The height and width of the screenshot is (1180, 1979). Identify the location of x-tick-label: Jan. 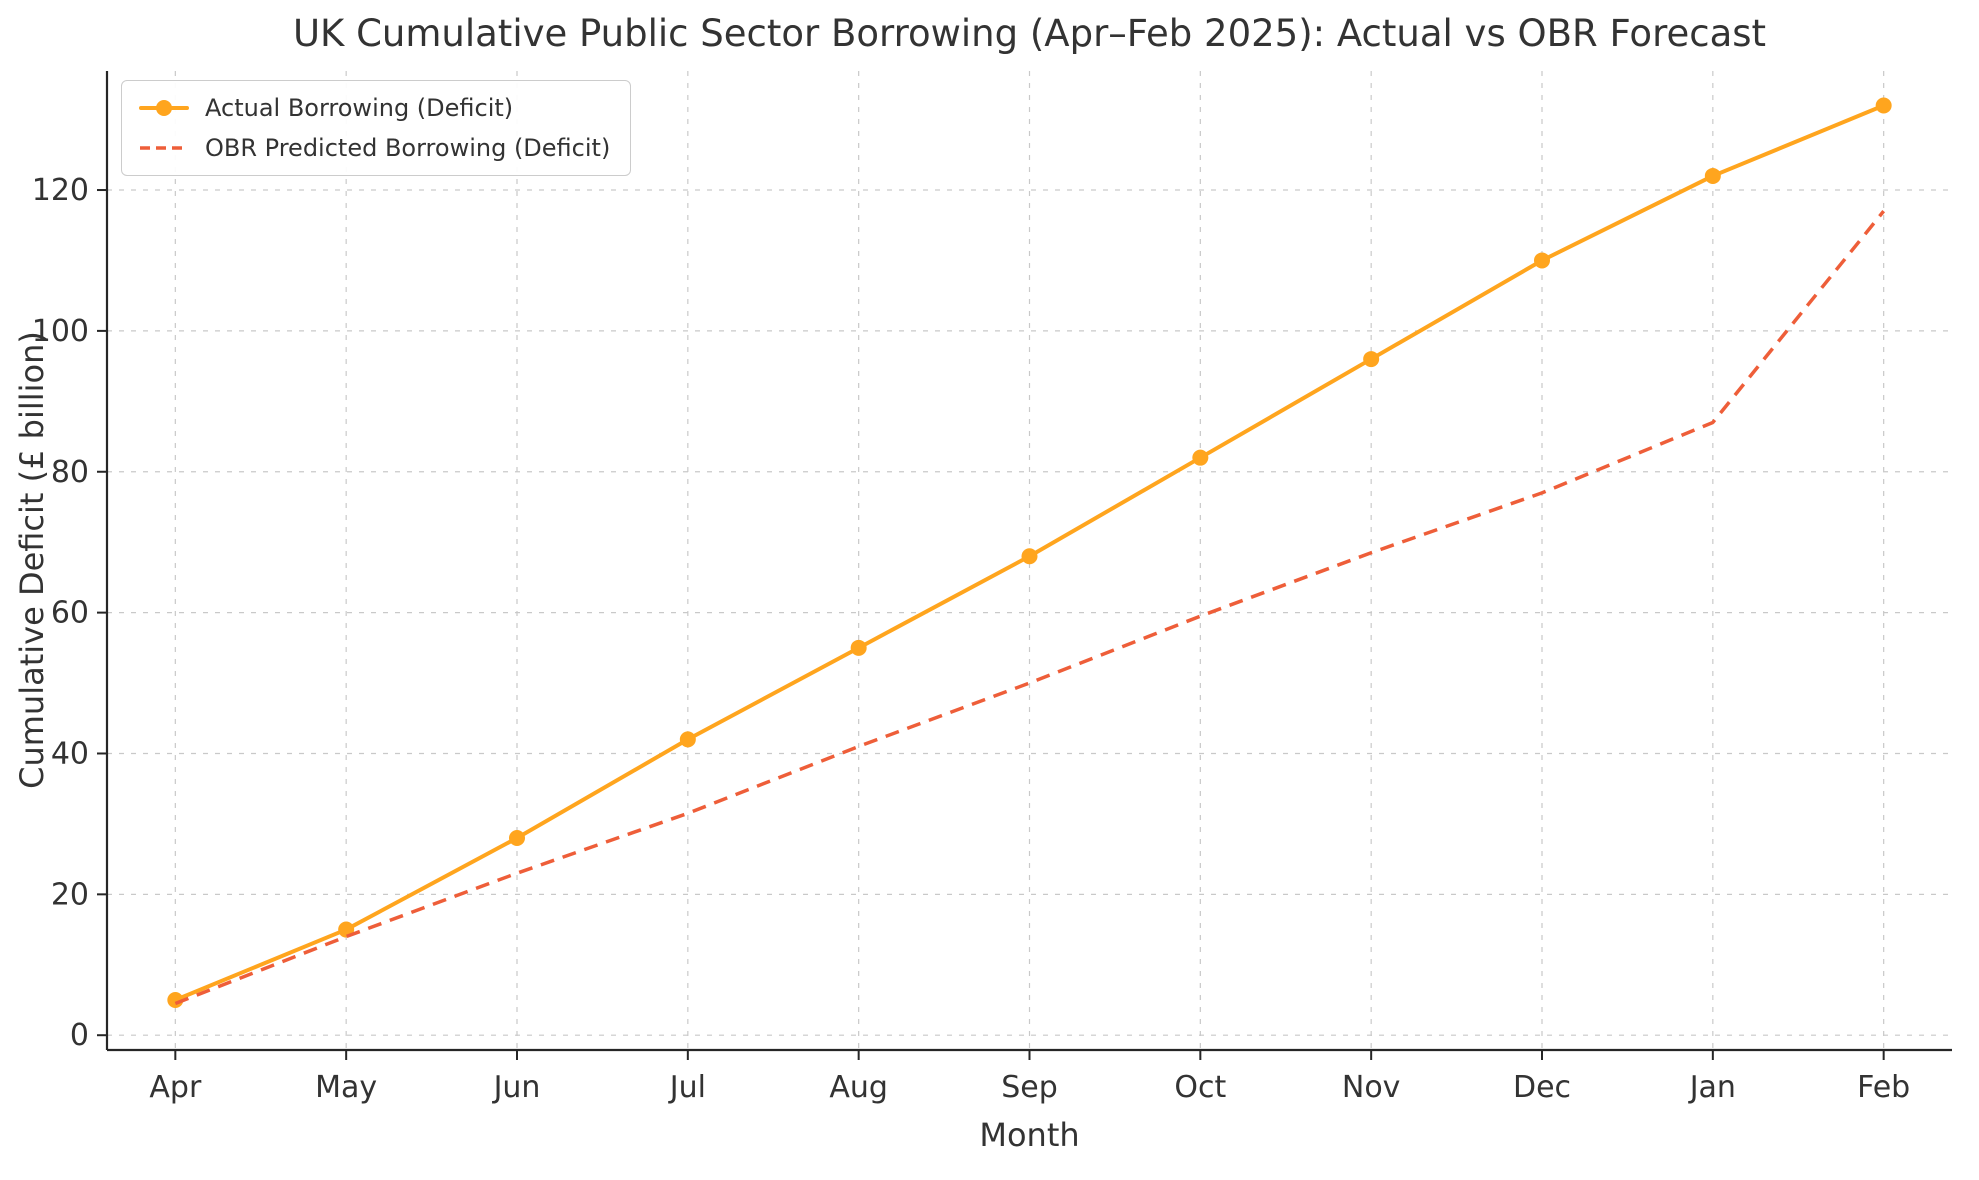
(1712, 1087).